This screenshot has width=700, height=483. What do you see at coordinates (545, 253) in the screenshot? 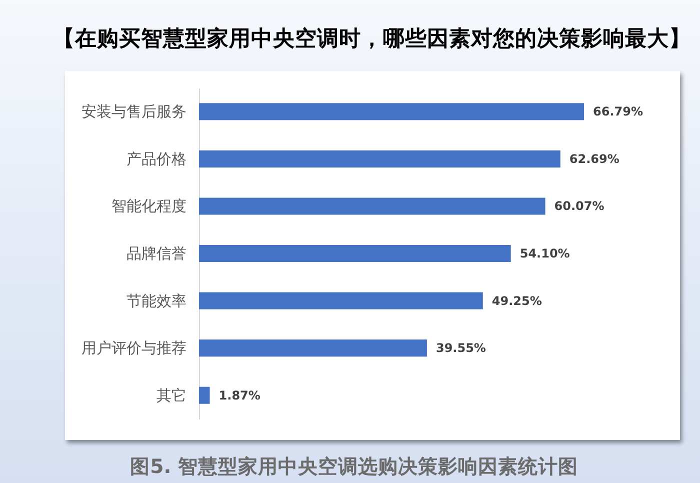
I see `data-label: 54.10%` at bounding box center [545, 253].